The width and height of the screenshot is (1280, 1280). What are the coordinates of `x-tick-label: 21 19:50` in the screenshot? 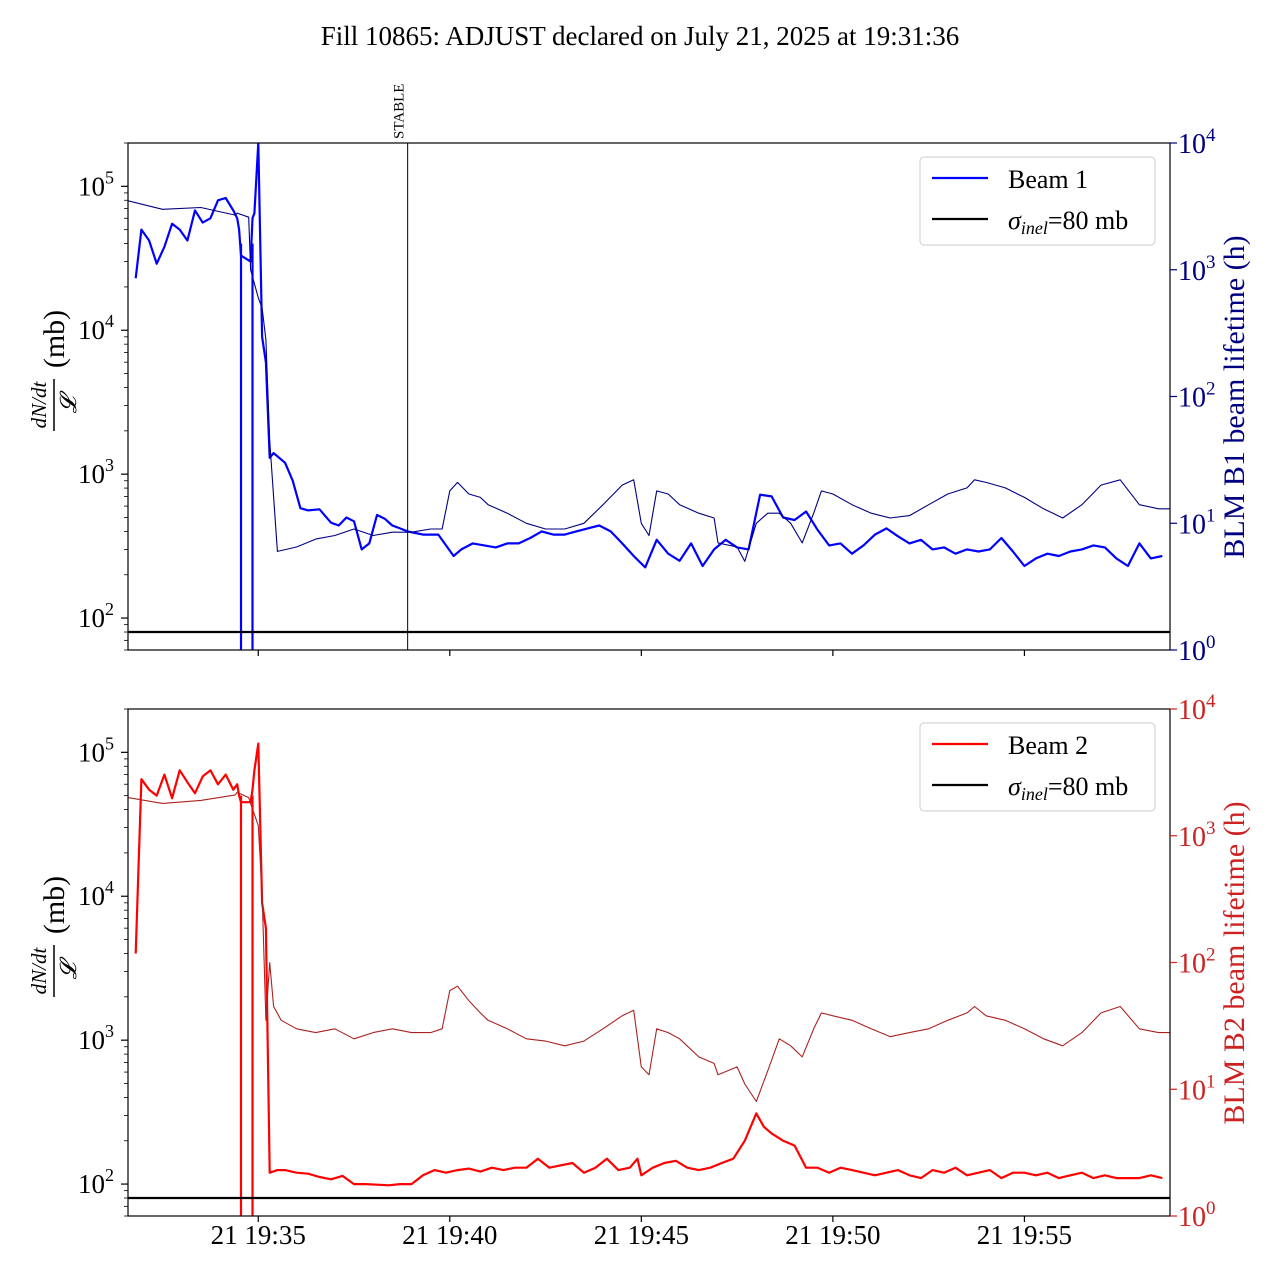 It's located at (832, 1235).